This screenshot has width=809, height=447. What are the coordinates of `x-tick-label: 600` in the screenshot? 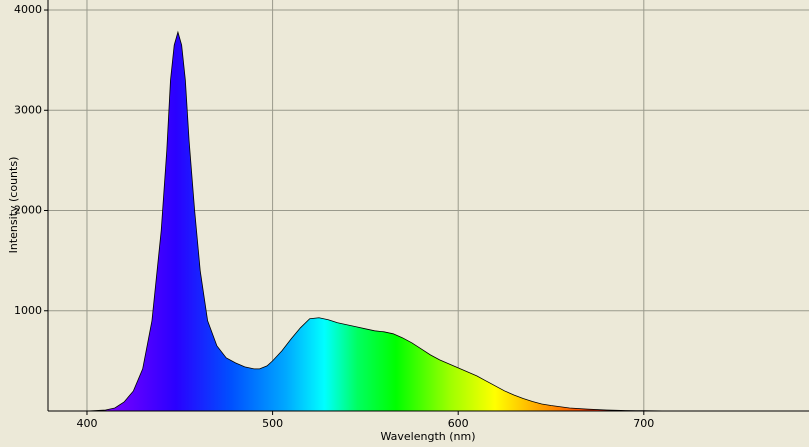 It's located at (458, 423).